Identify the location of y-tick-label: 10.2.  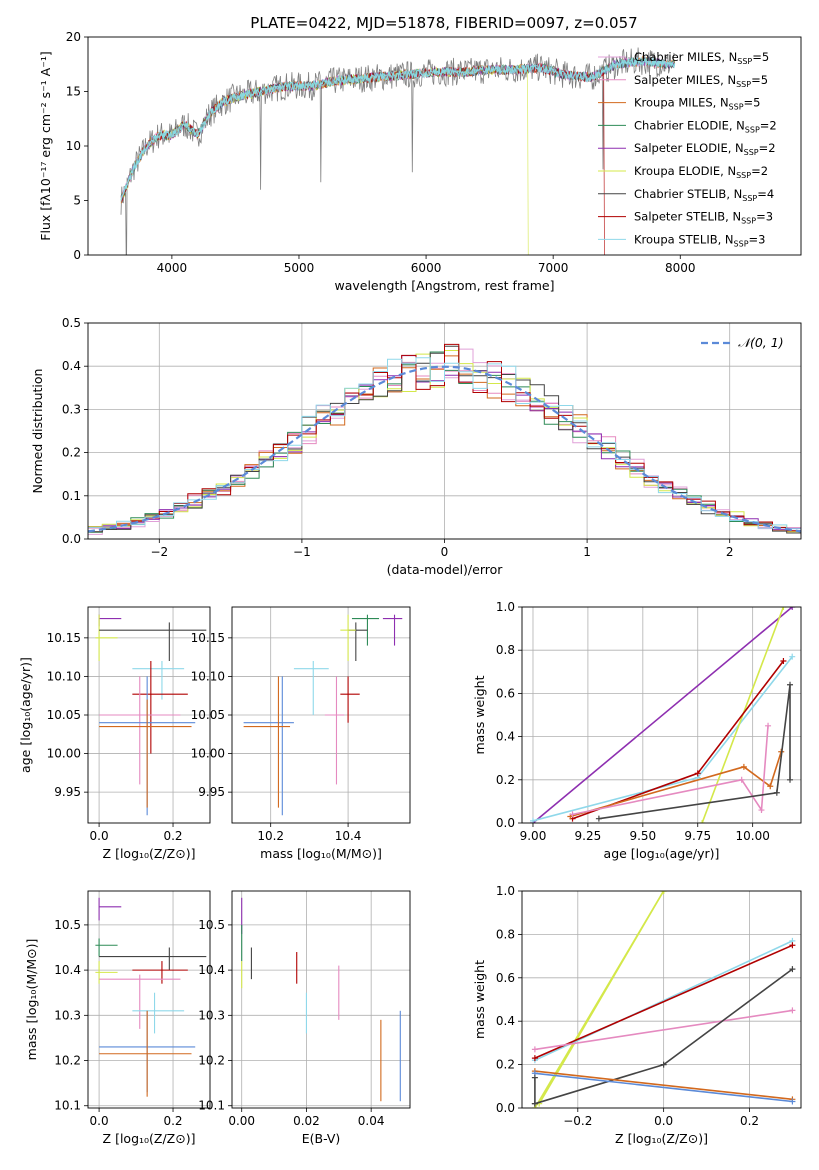
(211, 1061).